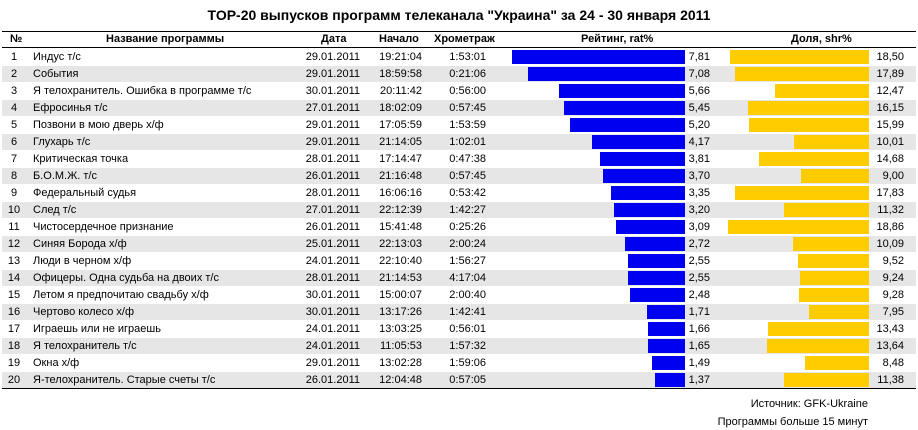 Image resolution: width=918 pixels, height=430 pixels. What do you see at coordinates (85, 346) in the screenshot?
I see `program-name: Я телохранитель т/с` at bounding box center [85, 346].